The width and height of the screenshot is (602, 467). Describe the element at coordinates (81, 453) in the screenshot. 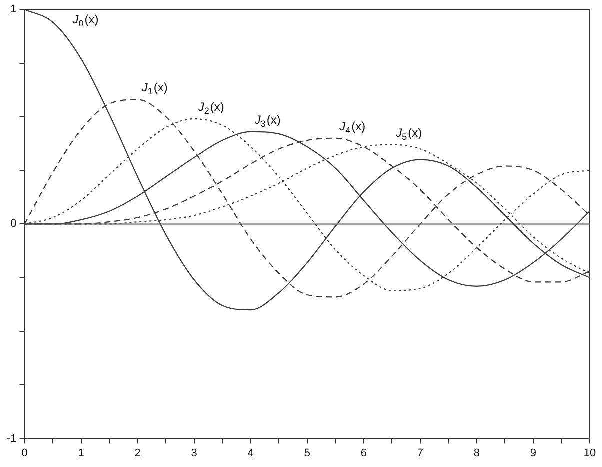

I see `x-tick-label: 1` at that location.